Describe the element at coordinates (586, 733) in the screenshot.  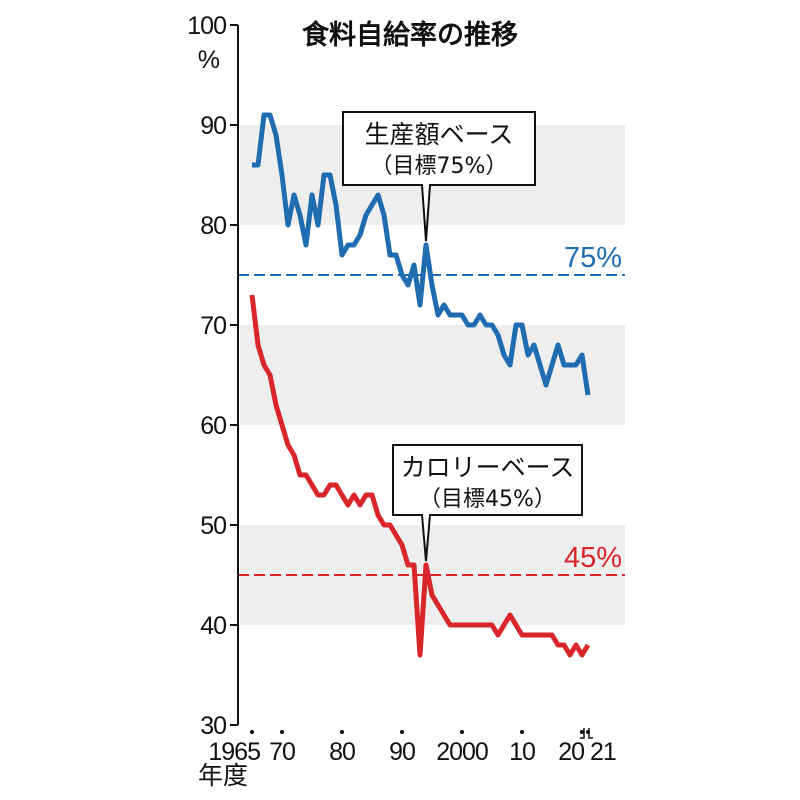
I see `axis-break-mark` at that location.